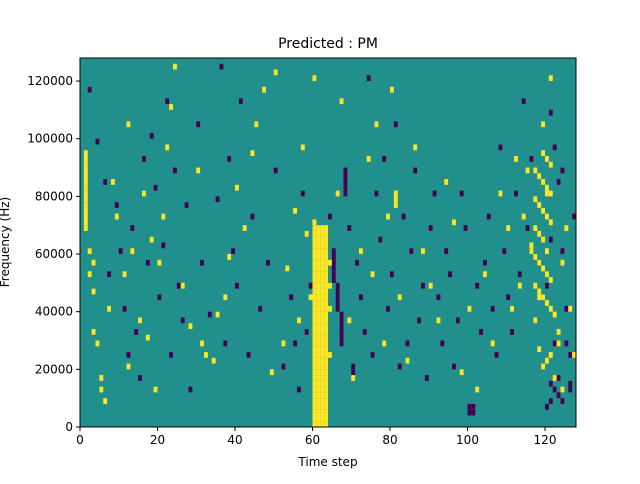 The width and height of the screenshot is (640, 484). What do you see at coordinates (467, 440) in the screenshot?
I see `x-tick-label: 100` at bounding box center [467, 440].